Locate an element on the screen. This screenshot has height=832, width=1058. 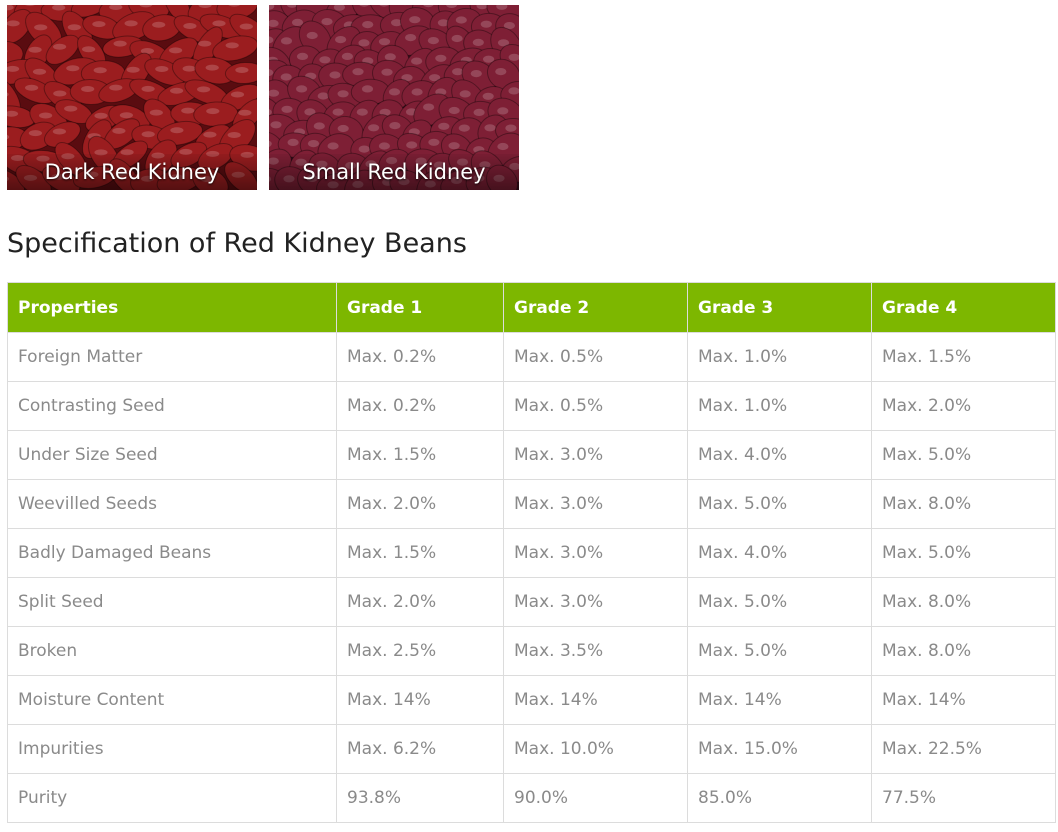
table-cell: 77.5% is located at coordinates (963, 798).